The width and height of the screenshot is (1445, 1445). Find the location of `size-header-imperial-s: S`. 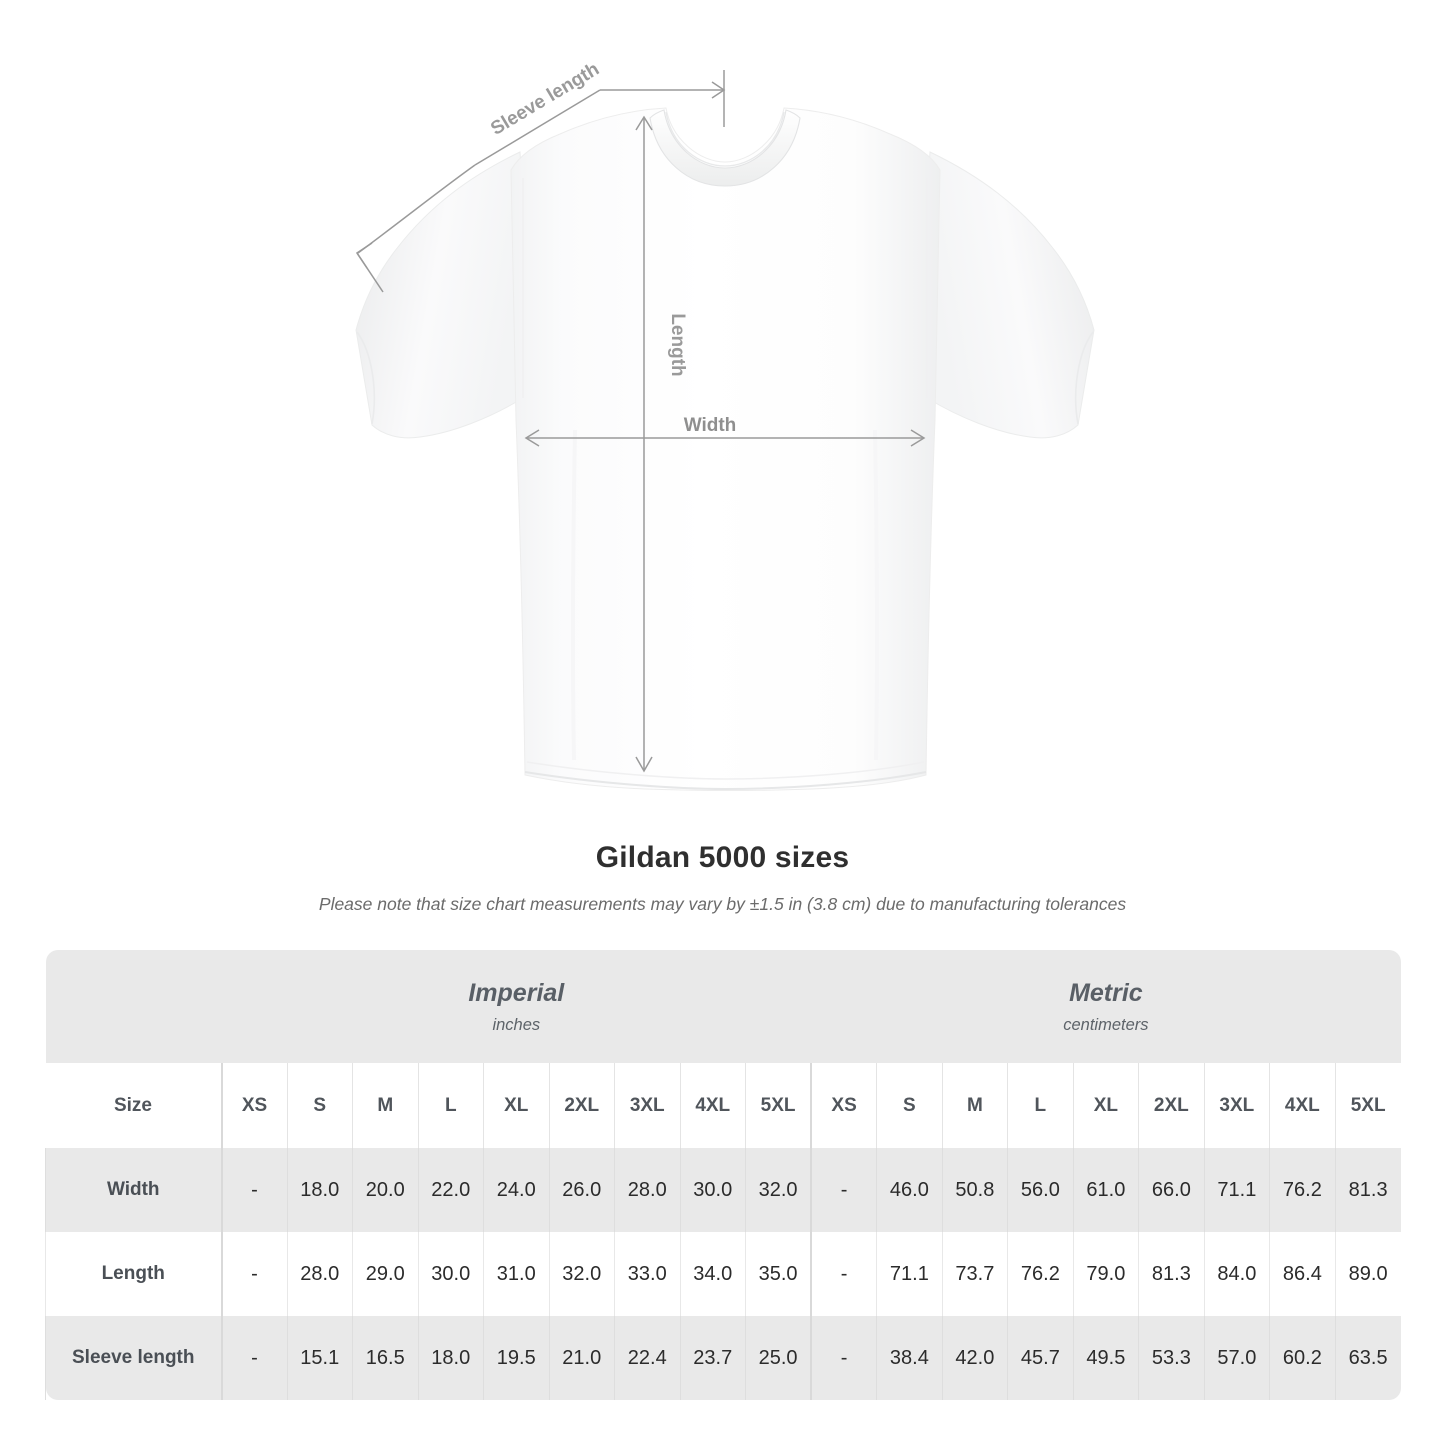

size-header-imperial-s: S is located at coordinates (319, 1105).